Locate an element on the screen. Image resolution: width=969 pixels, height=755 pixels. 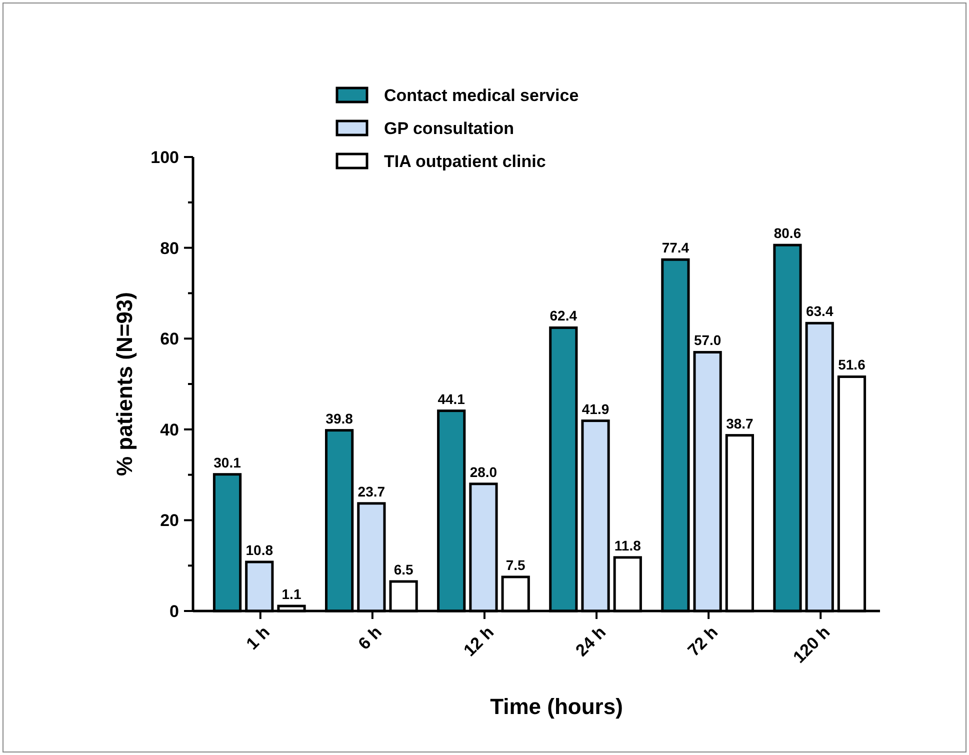
data-label: 63.4 is located at coordinates (820, 311).